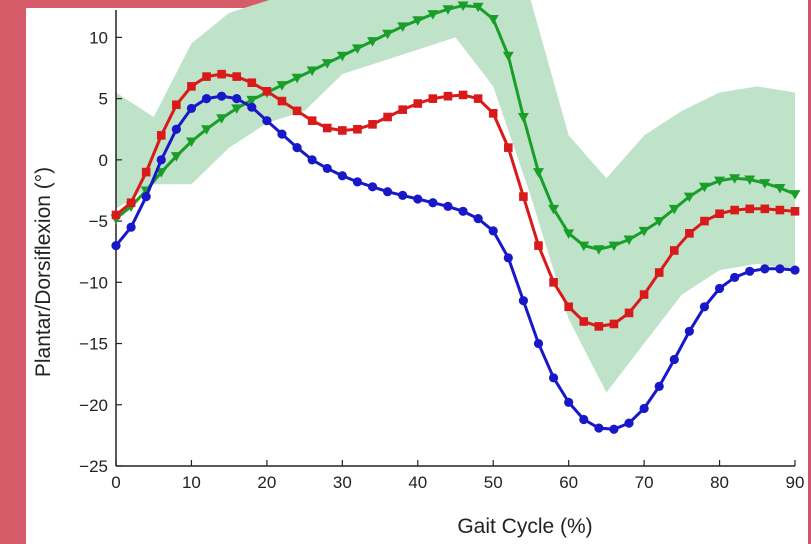  What do you see at coordinates (524, 526) in the screenshot?
I see `x-axis-label: Gait Cycle (%)` at bounding box center [524, 526].